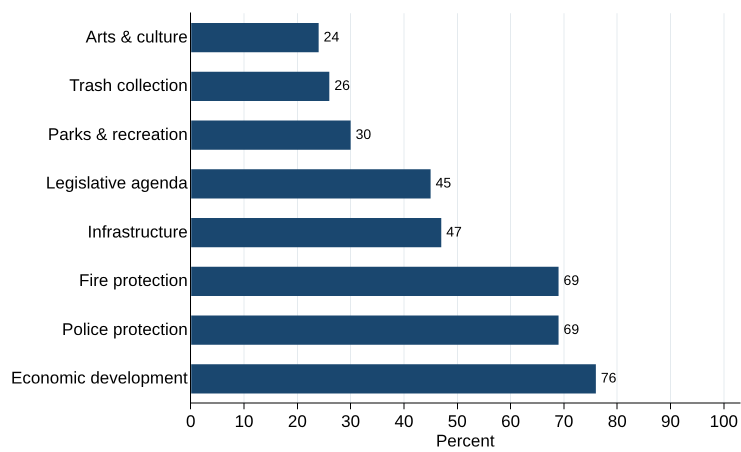 The height and width of the screenshot is (452, 741). Describe the element at coordinates (137, 36) in the screenshot. I see `y-tick-label: Arts & culture` at that location.